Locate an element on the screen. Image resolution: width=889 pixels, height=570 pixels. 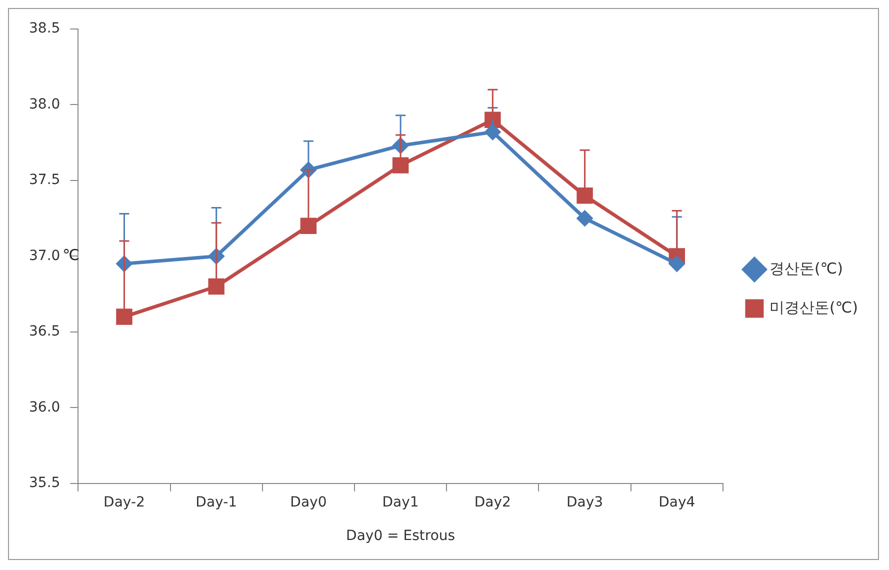
legend-label: 미경산돈(℃) is located at coordinates (813, 307).